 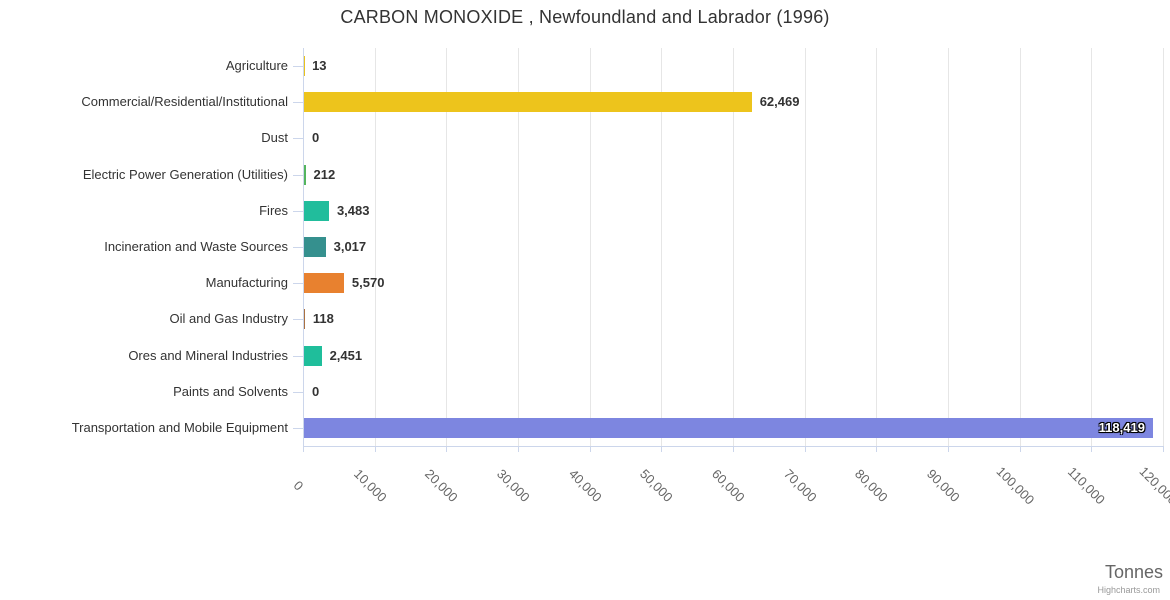 What do you see at coordinates (872, 485) in the screenshot?
I see `x-axis-tick-label: 80,000` at bounding box center [872, 485].